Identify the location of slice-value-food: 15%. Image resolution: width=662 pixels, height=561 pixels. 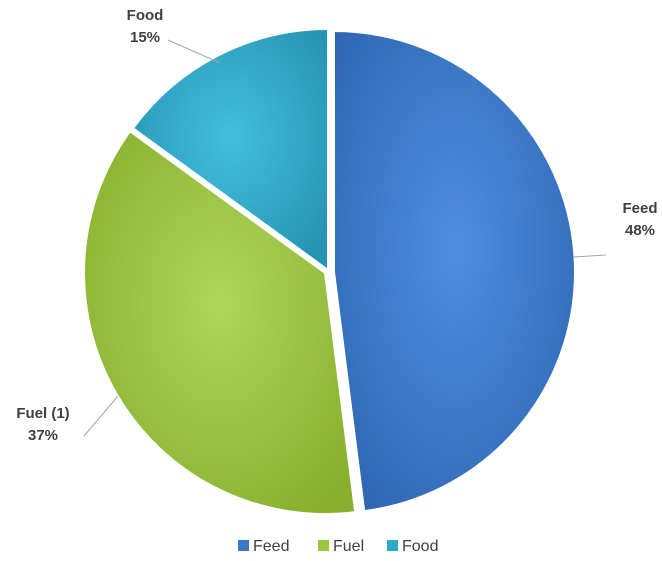
(145, 37).